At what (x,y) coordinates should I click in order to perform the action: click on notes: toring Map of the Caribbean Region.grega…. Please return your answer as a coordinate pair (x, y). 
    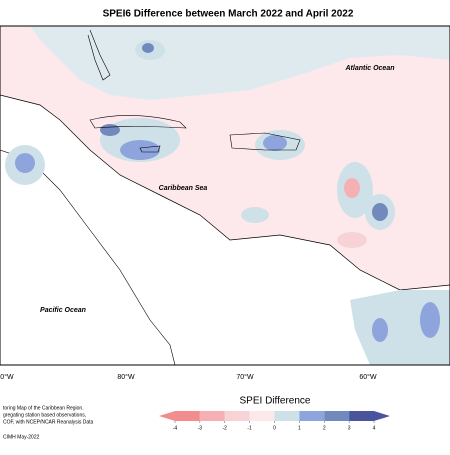
    Looking at the image, I should click on (48, 415).